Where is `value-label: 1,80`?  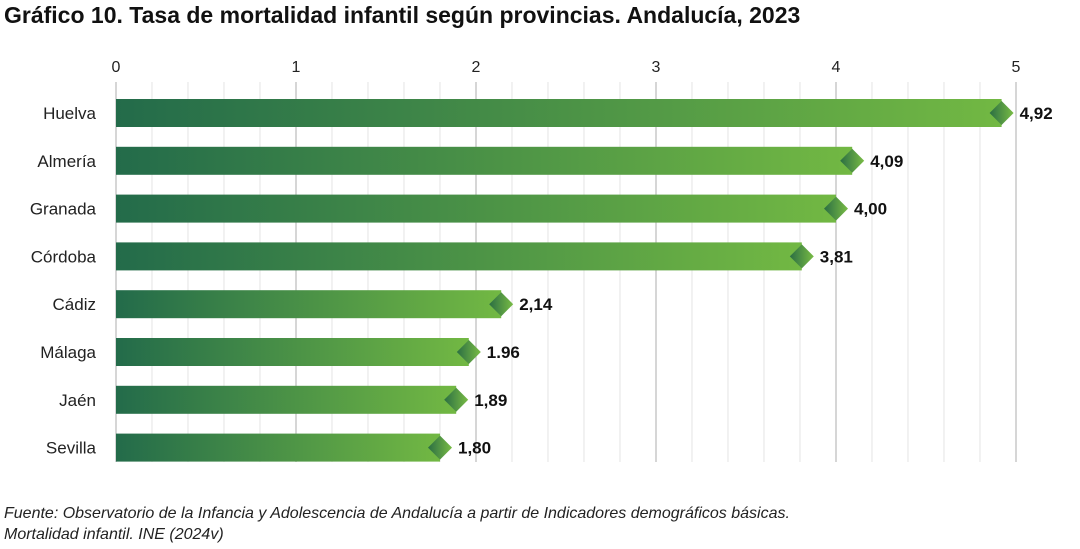
value-label: 1,80 is located at coordinates (474, 448).